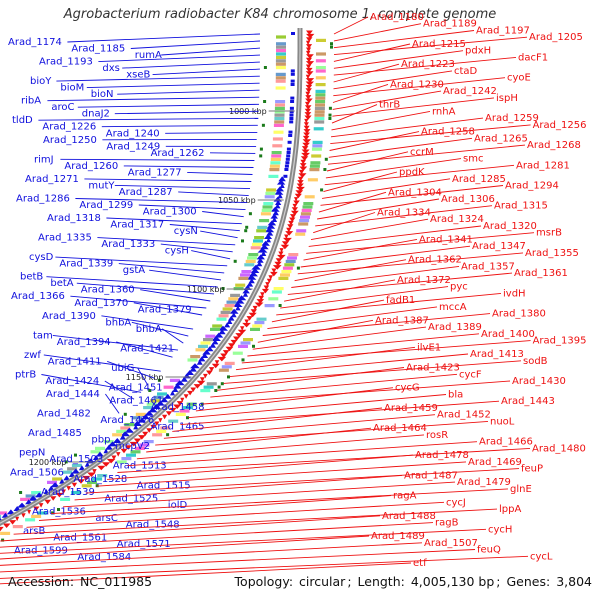  Describe the element at coordinates (489, 550) in the screenshot. I see `gene-label: feuQ` at that location.